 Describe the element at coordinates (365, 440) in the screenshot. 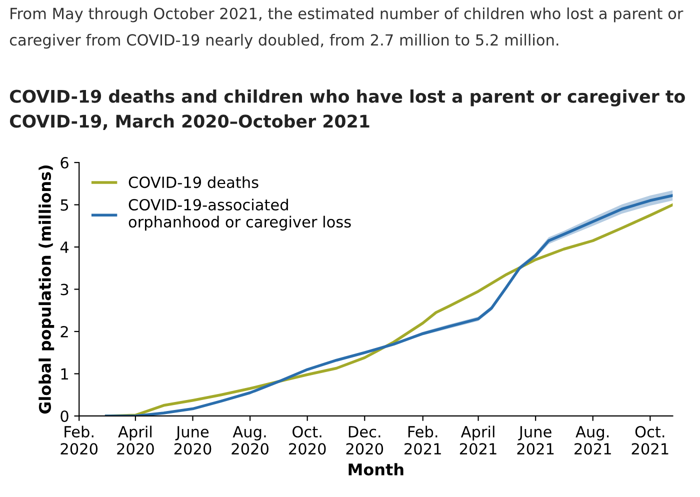

I see `x-tick-label: Dec. 2020` at that location.